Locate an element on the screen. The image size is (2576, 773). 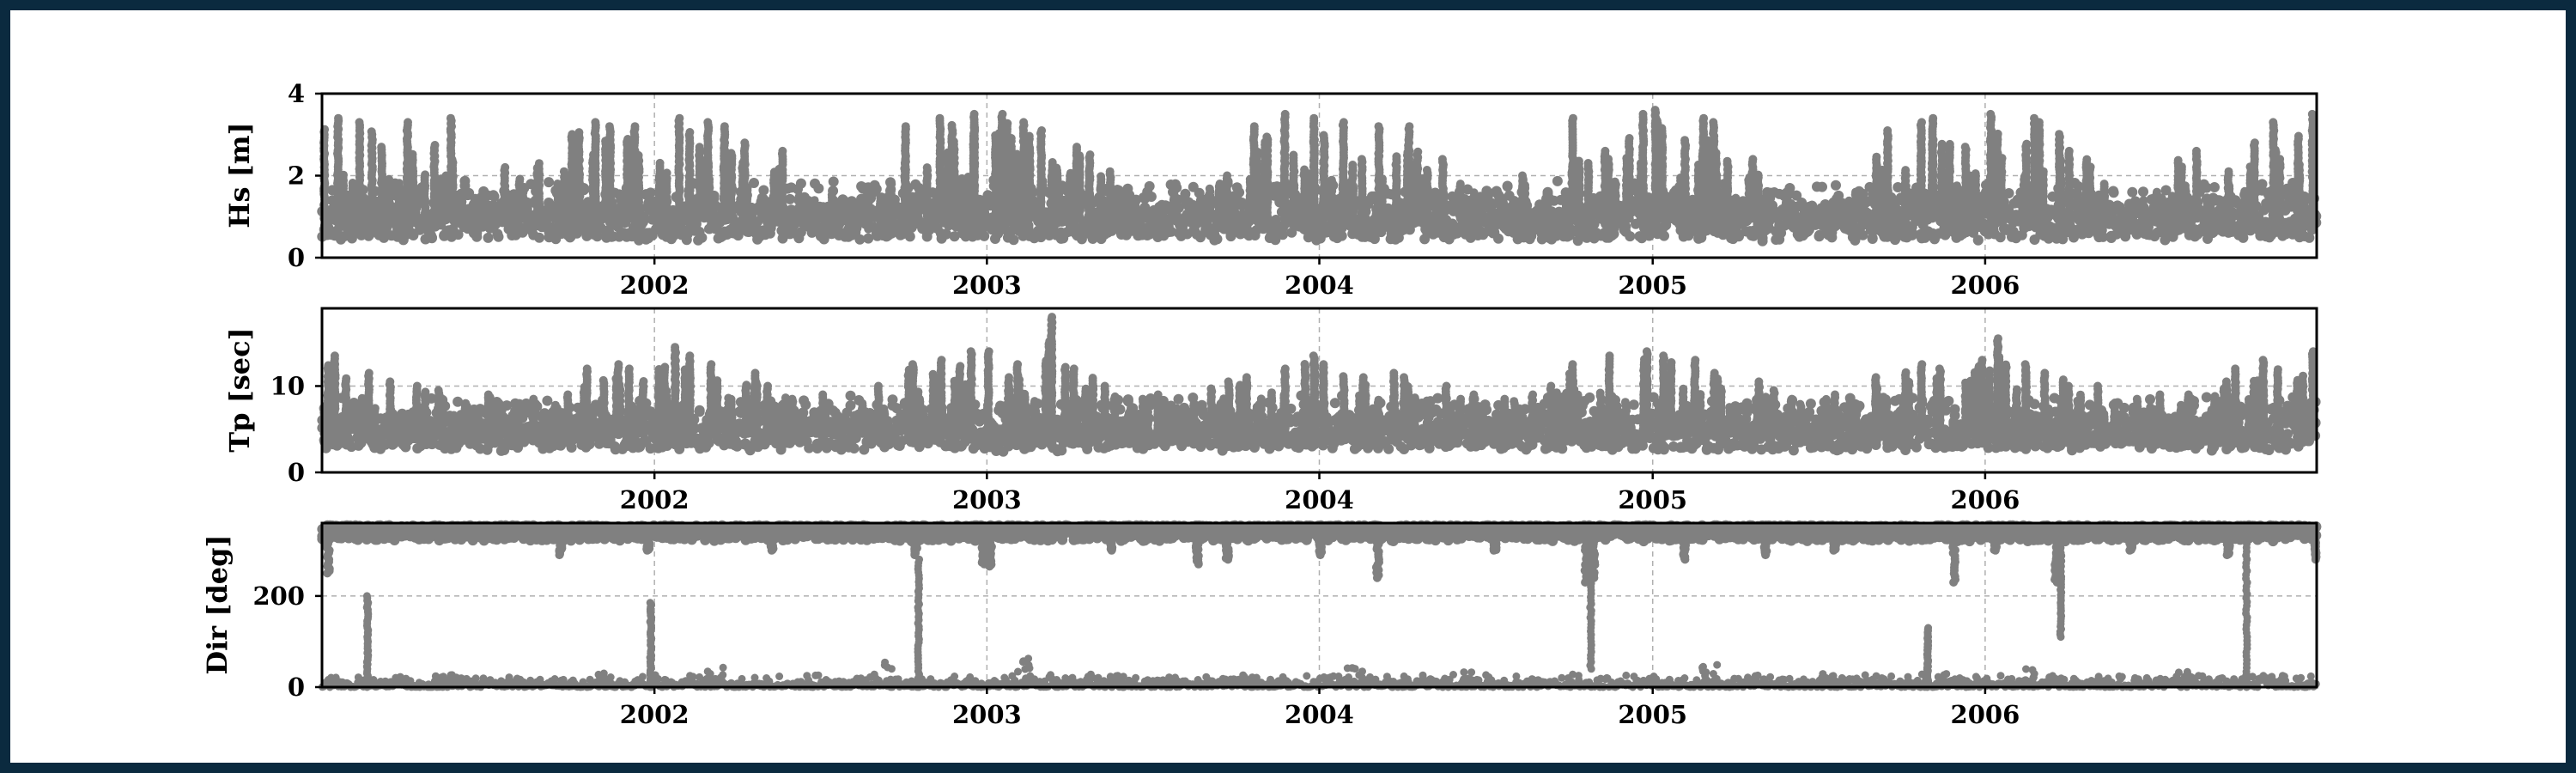
hs-ylabel: Hs [m] is located at coordinates (240, 175).